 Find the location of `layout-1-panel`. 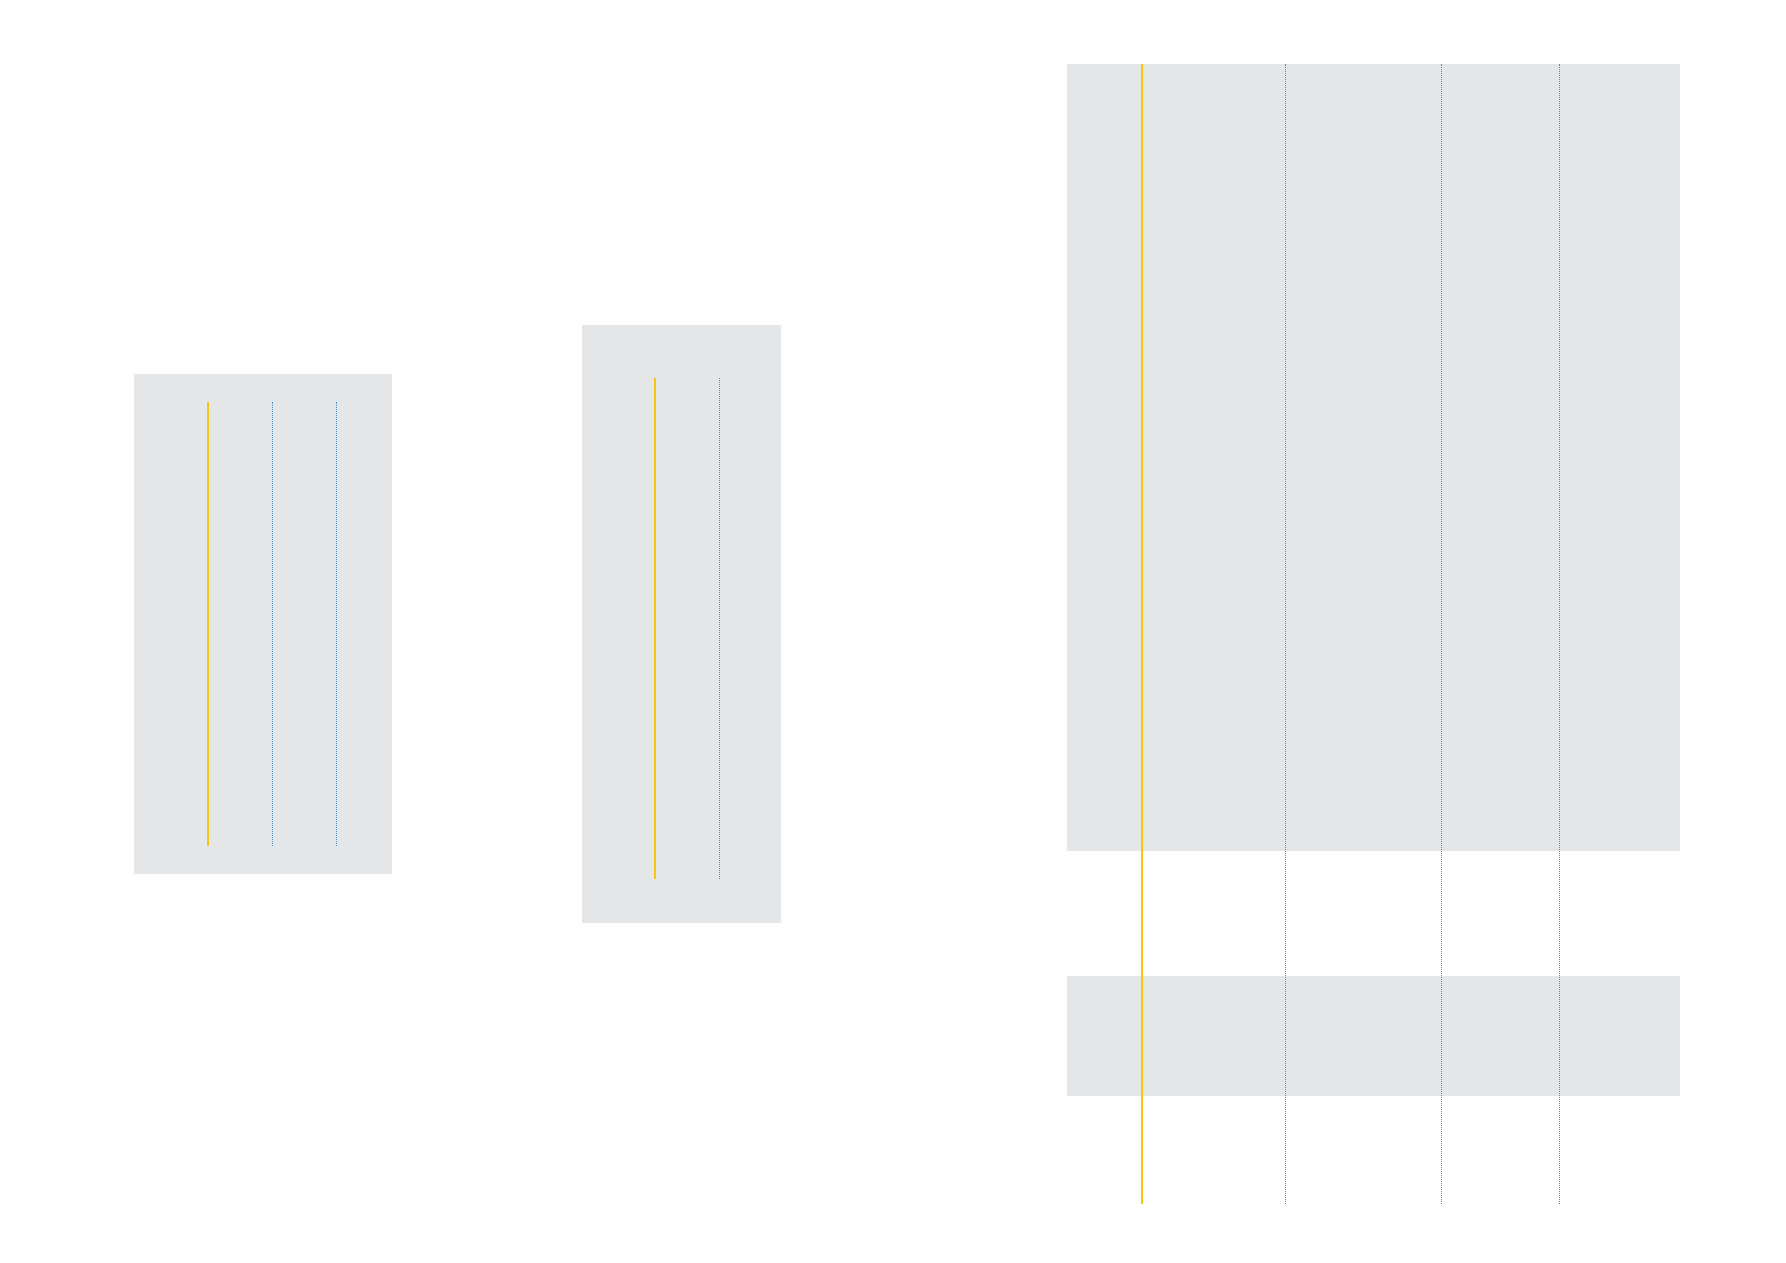

layout-1-panel is located at coordinates (263, 624).